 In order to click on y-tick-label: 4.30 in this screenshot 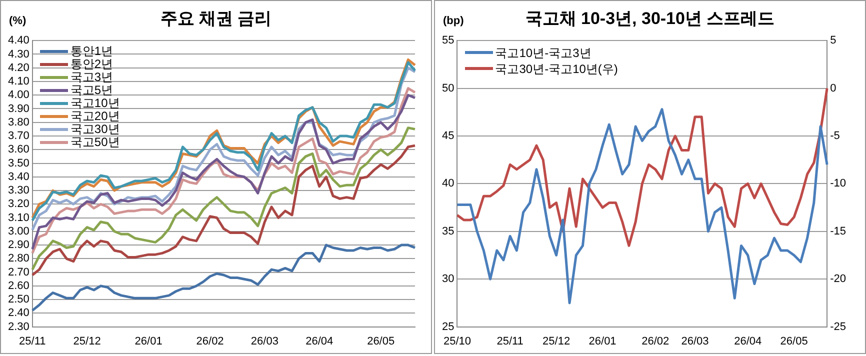, I will do `click(19, 54)`.